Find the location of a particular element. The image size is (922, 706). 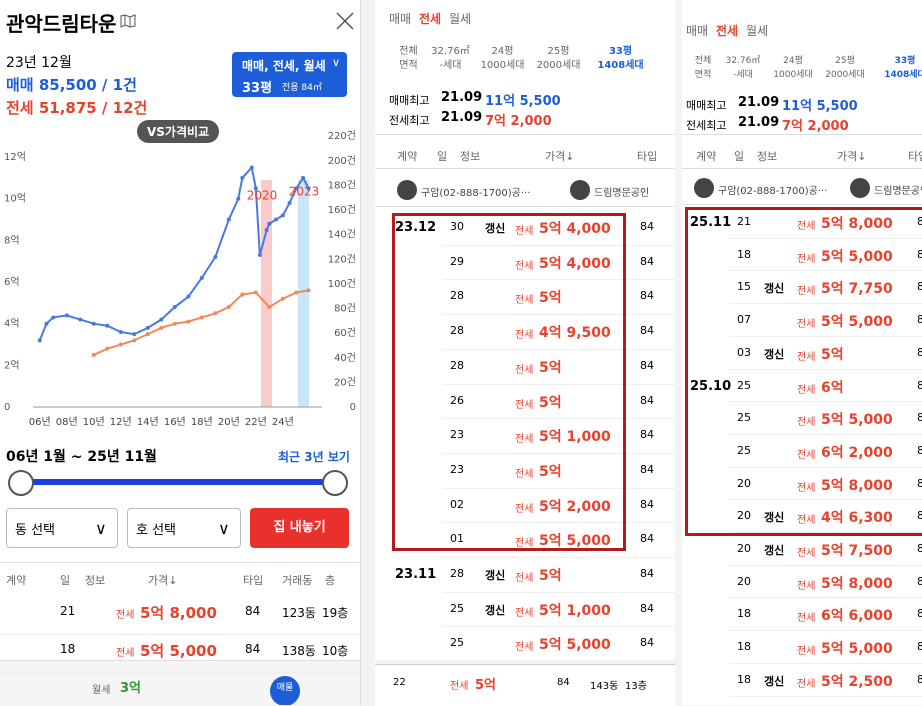

y2-tick-label: 60건 is located at coordinates (345, 333).